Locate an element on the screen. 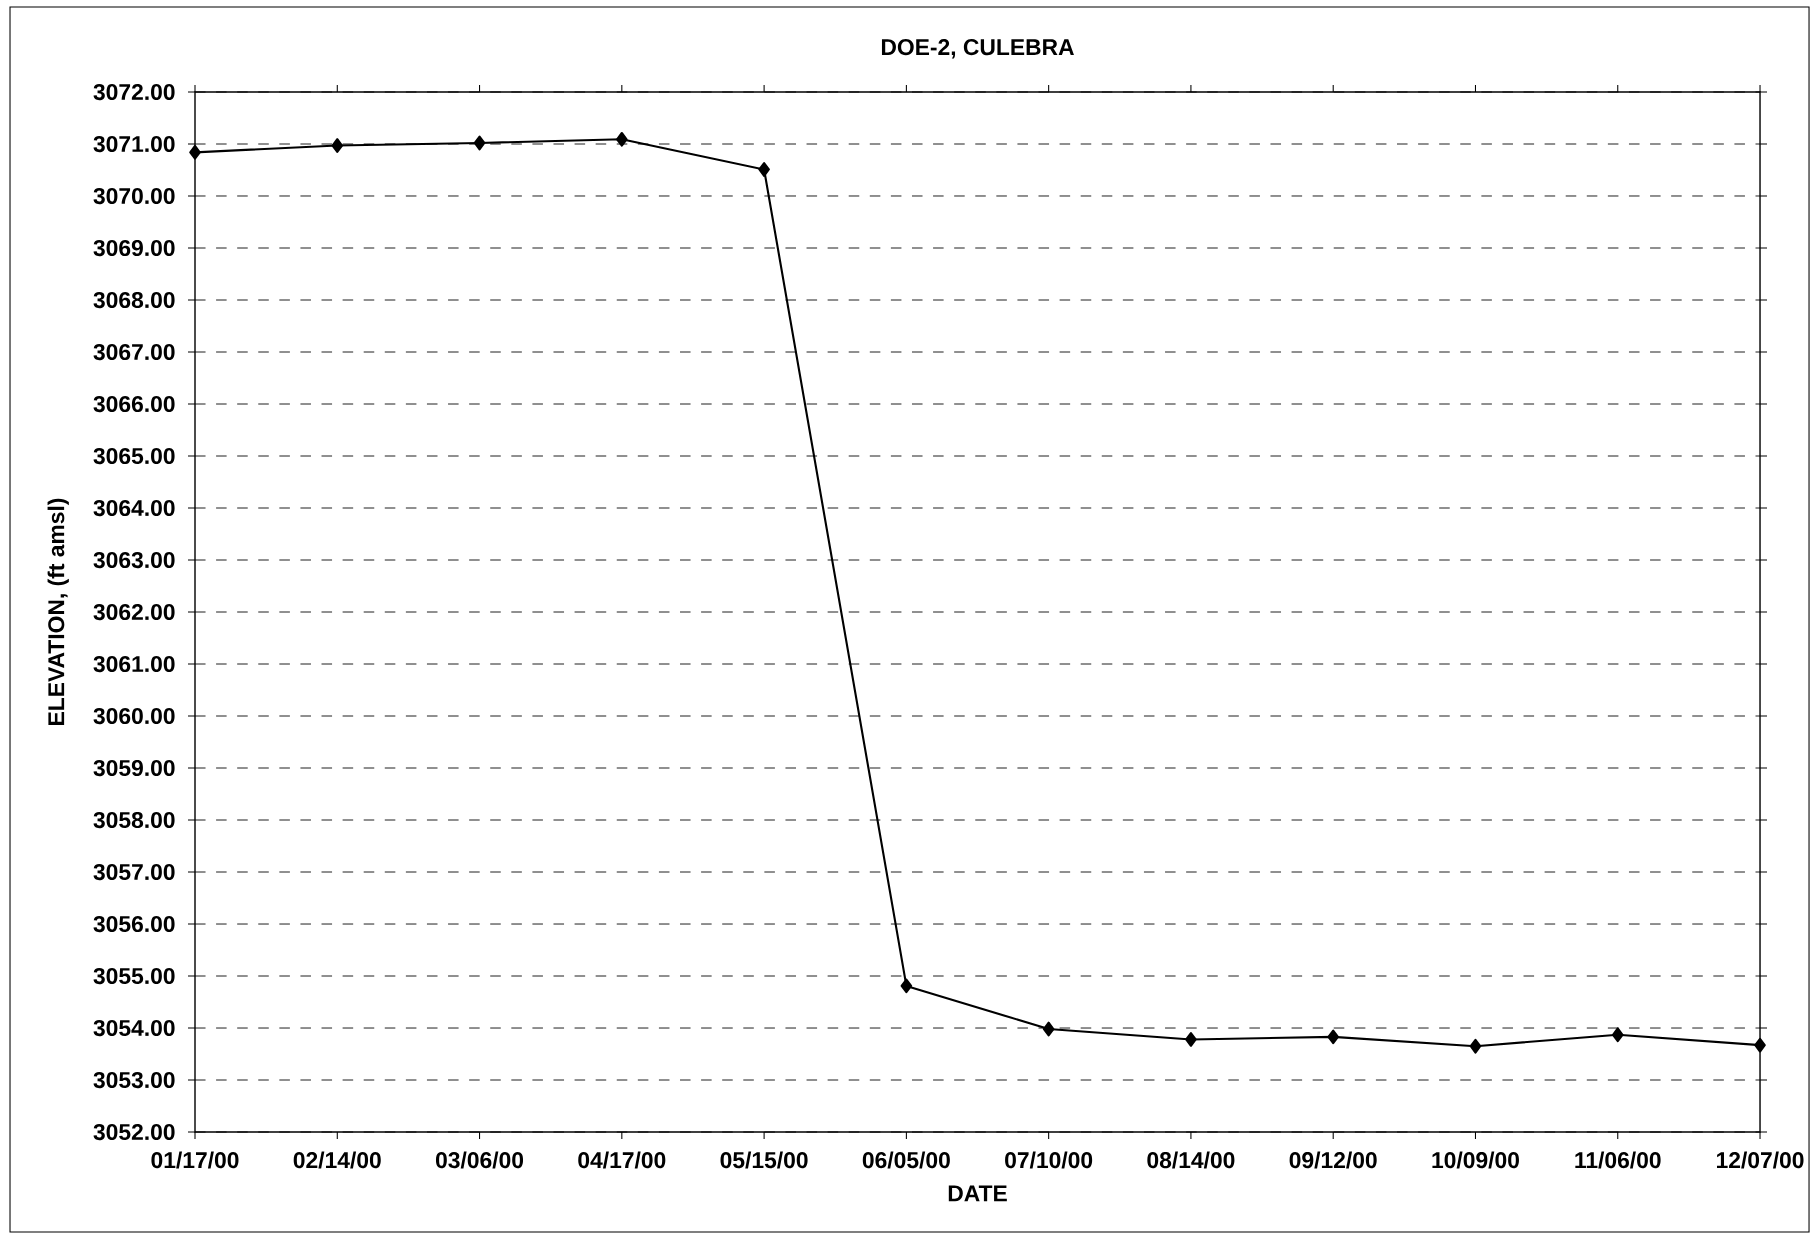 Image resolution: width=1814 pixels, height=1237 pixels. y-tick-label: 3060.00 is located at coordinates (134, 716).